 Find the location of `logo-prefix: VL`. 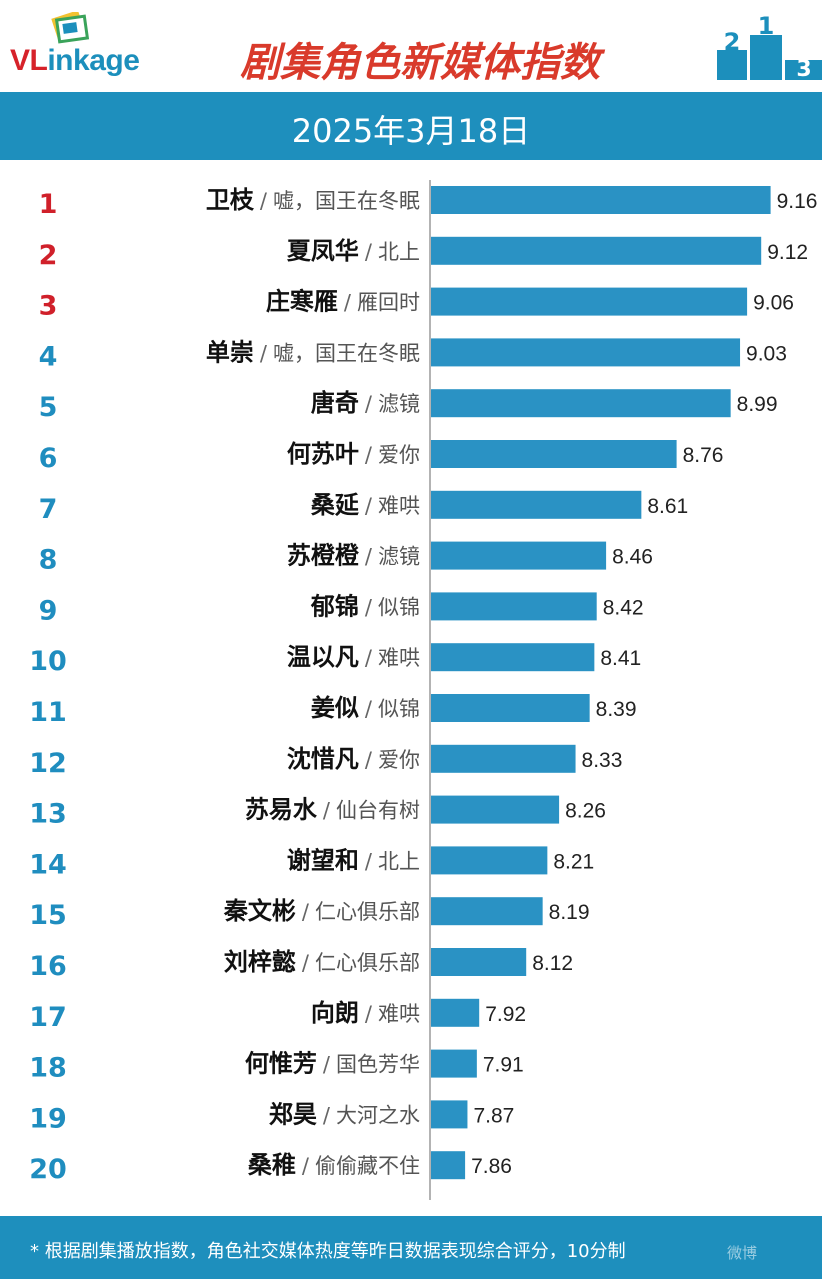

logo-prefix: VL is located at coordinates (29, 60).